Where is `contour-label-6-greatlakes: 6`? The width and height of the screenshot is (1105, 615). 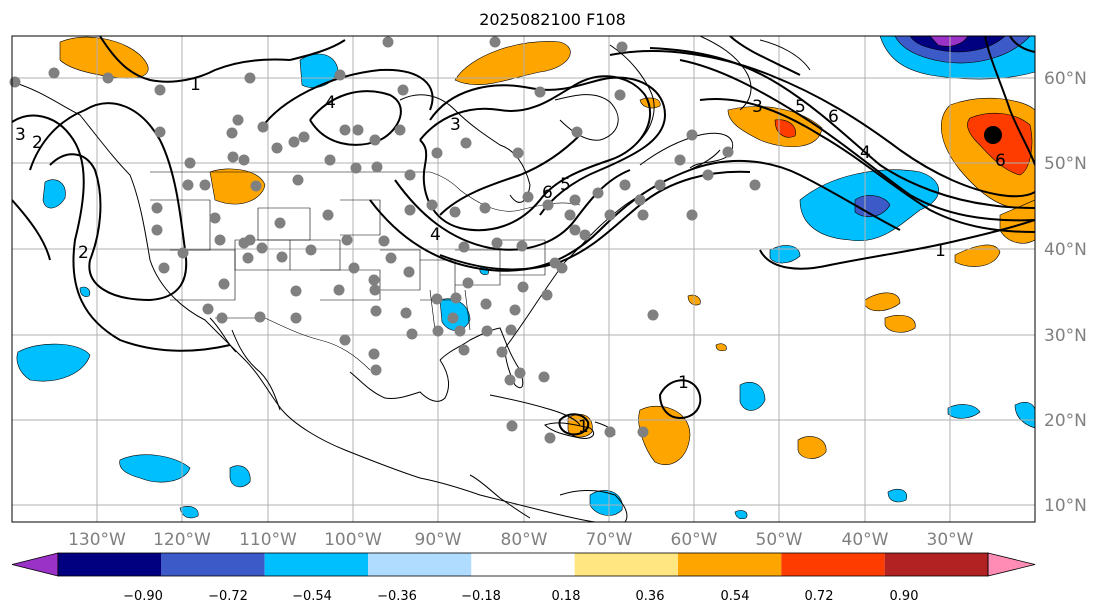
contour-label-6-greatlakes: 6 is located at coordinates (547, 193).